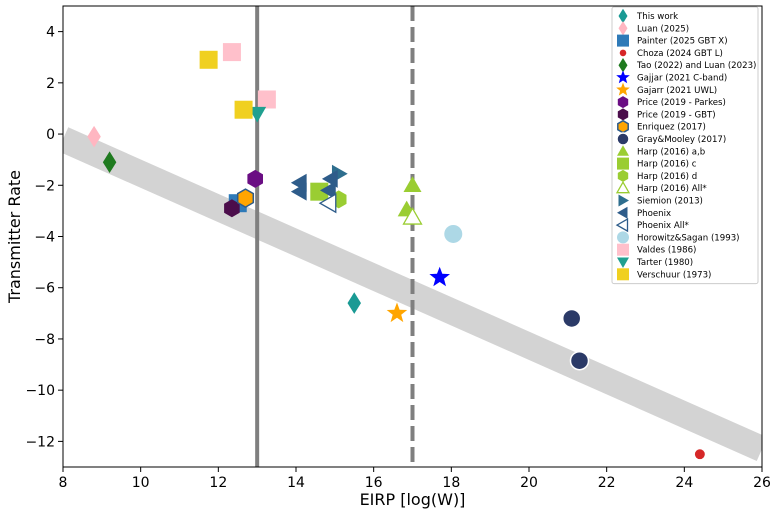  Describe the element at coordinates (451, 483) in the screenshot. I see `x-tick-label: 18` at that location.